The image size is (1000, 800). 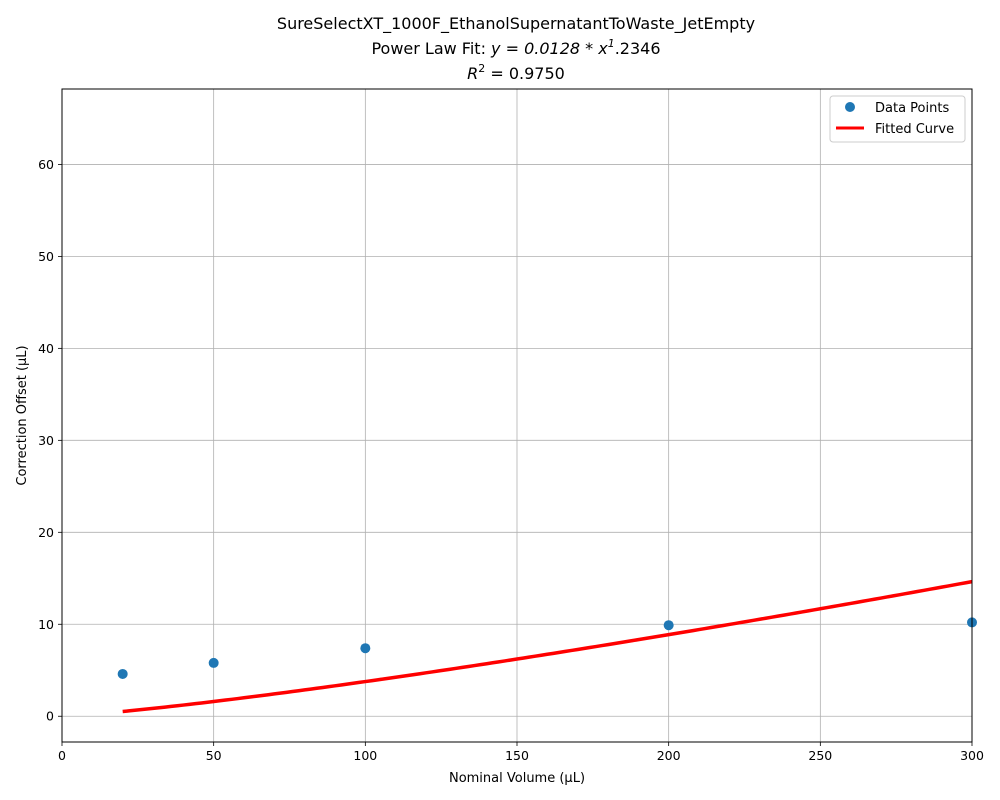 I want to click on title-line-2-prefix: Power Law Fit:, so click(x=431, y=48).